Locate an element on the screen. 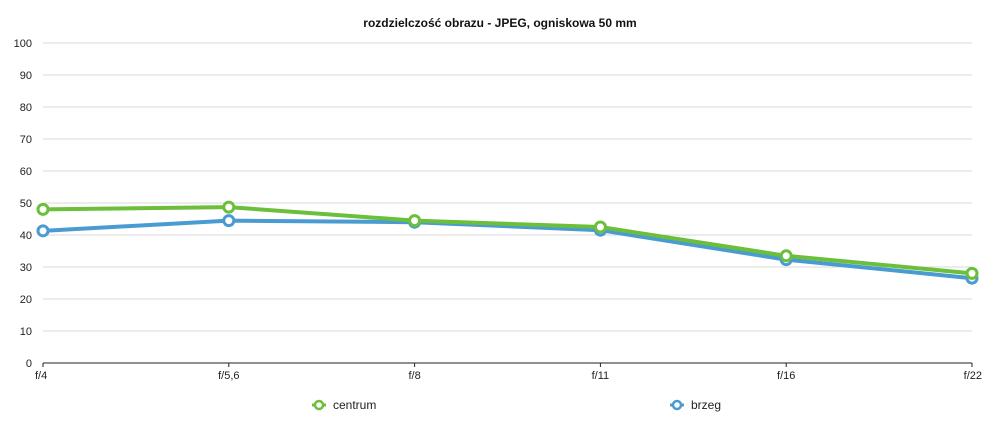 Image resolution: width=999 pixels, height=421 pixels. legend-label: centrum is located at coordinates (354, 405).